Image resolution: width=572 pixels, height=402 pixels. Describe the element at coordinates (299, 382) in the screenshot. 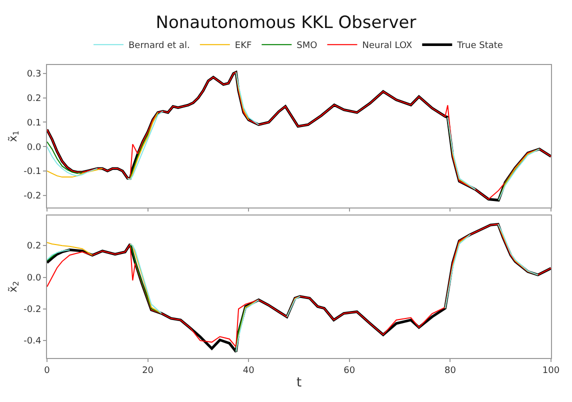

I see `x-axis-title: t` at that location.